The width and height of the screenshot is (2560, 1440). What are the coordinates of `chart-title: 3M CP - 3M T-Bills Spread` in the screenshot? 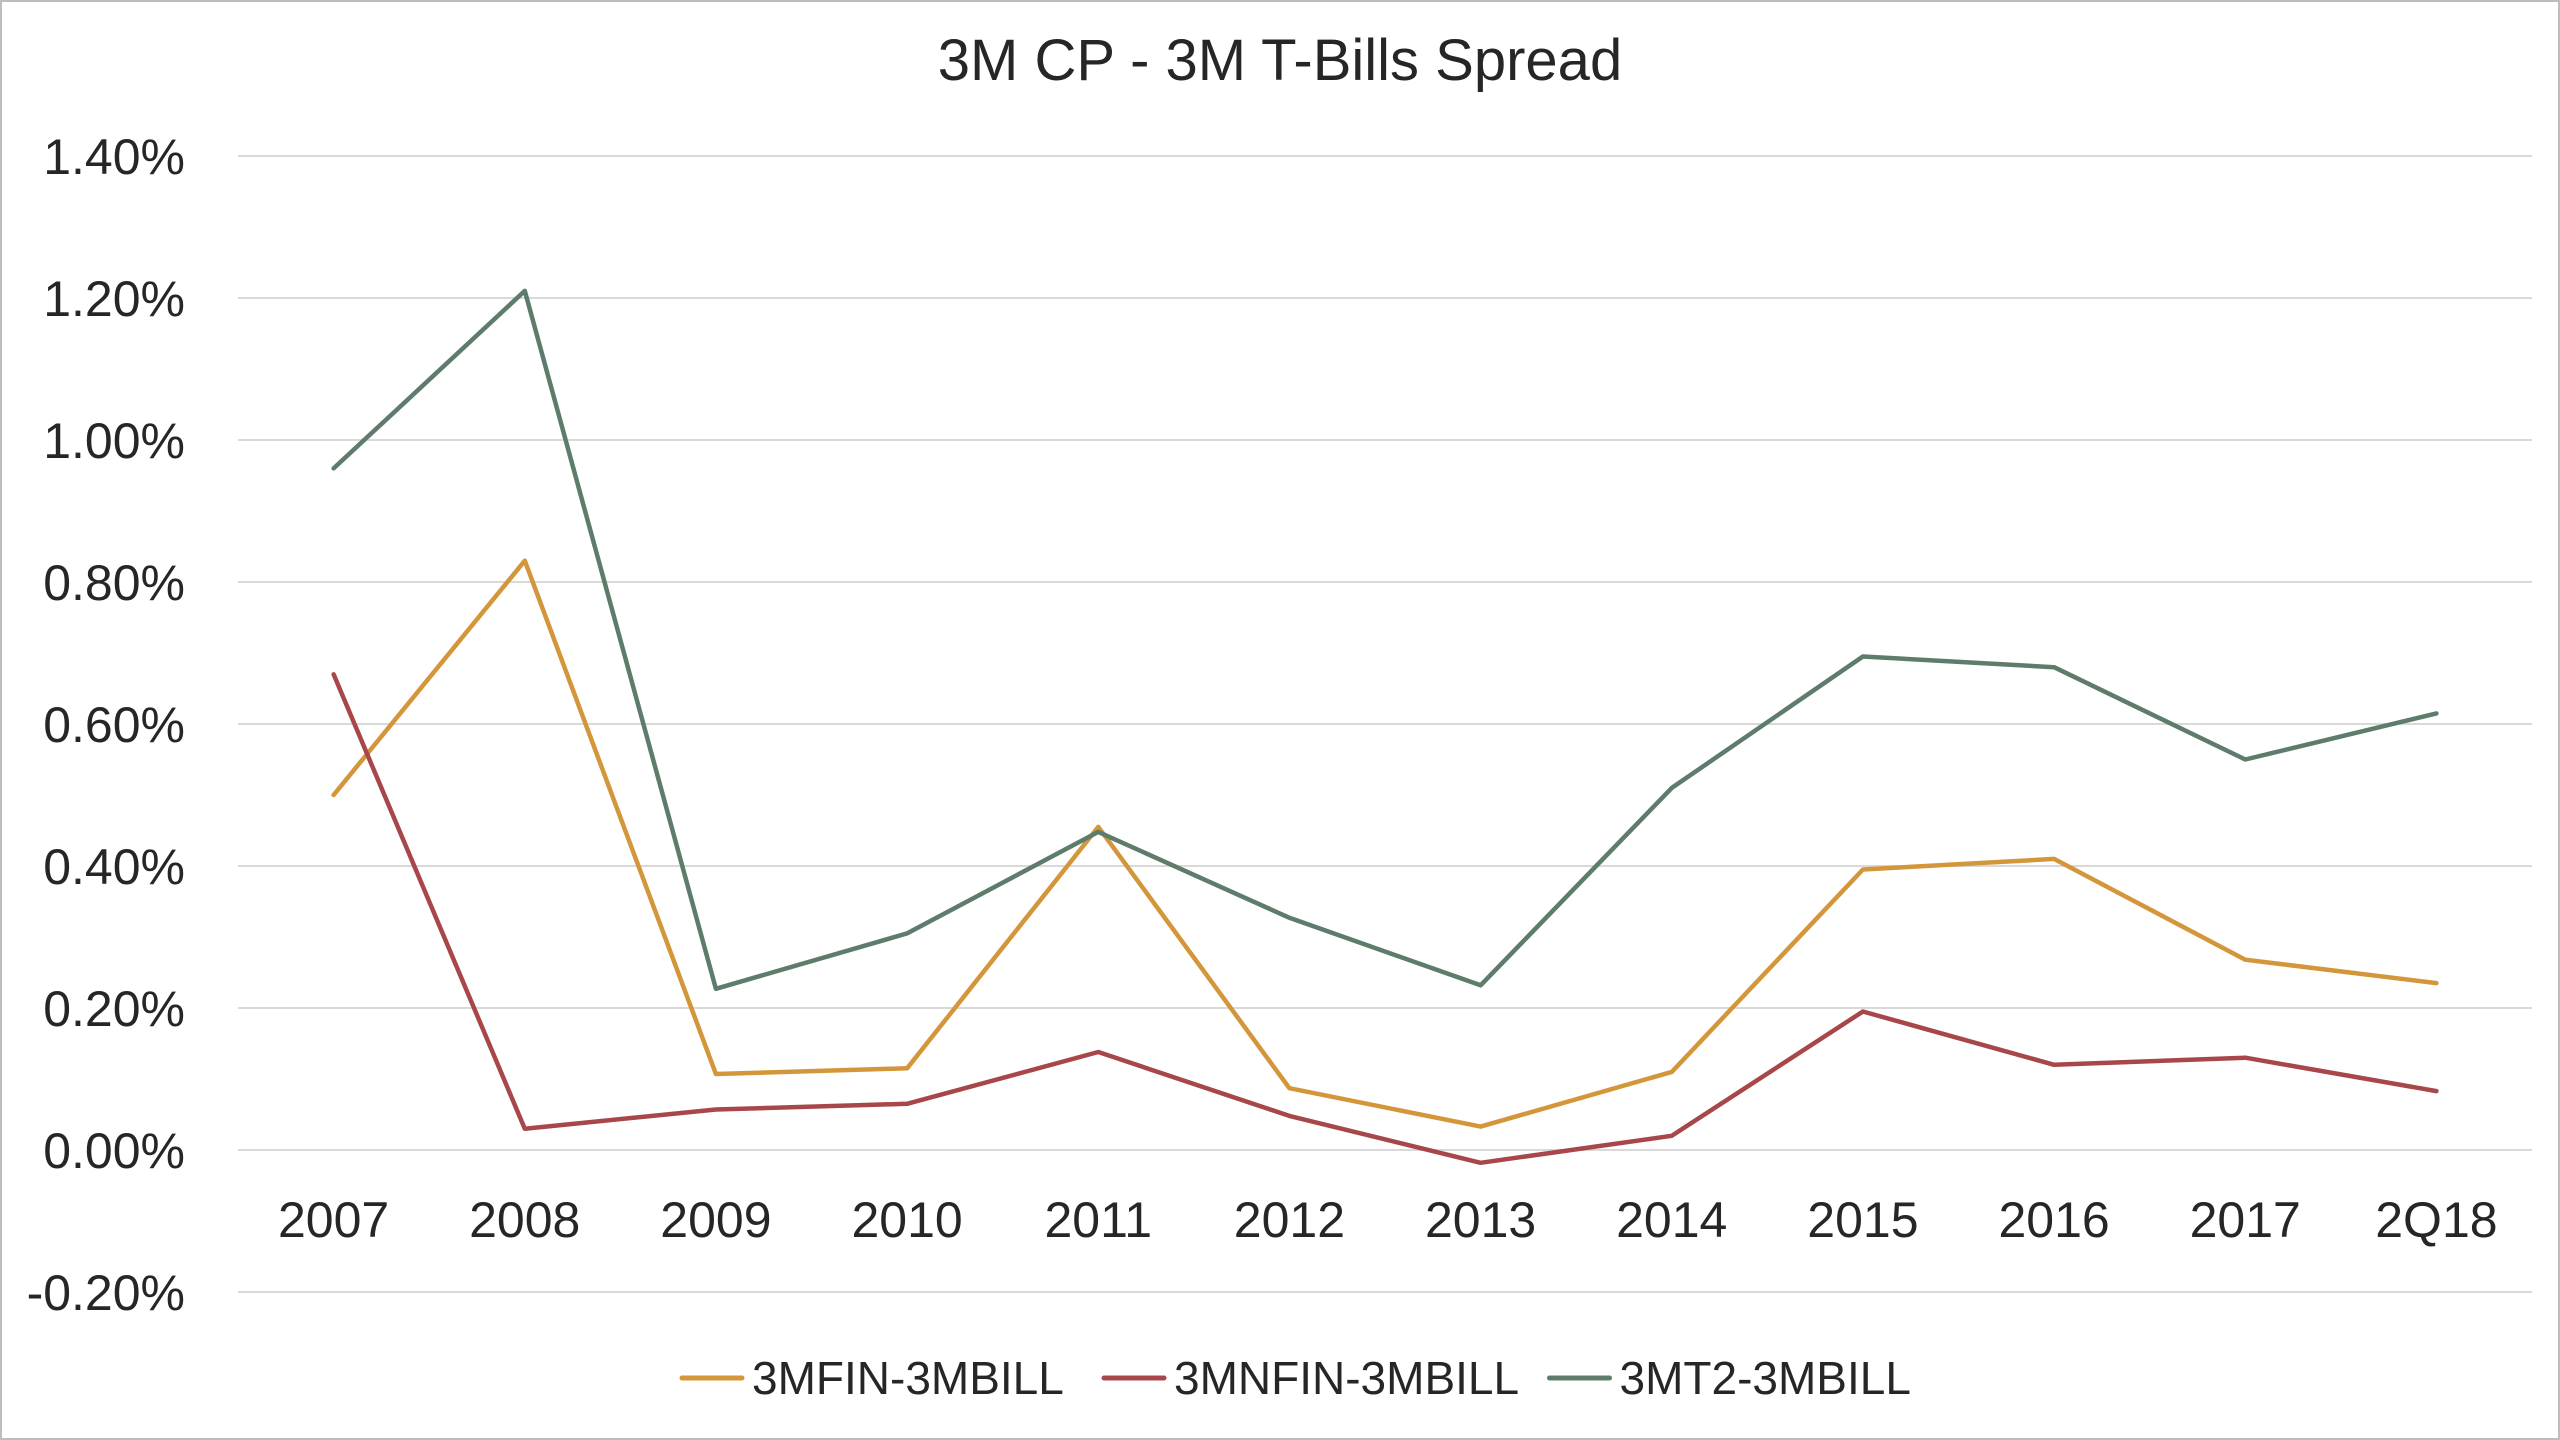 It's located at (1280, 60).